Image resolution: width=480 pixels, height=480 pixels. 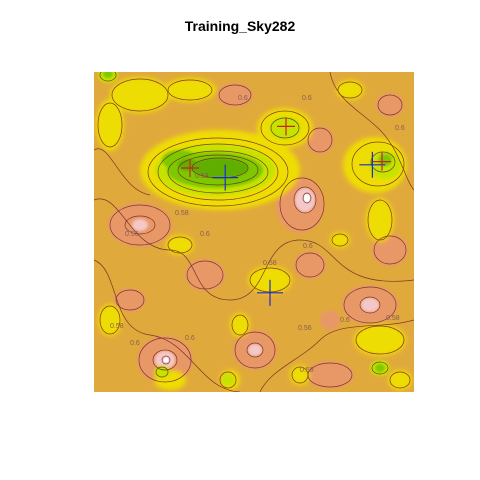 What do you see at coordinates (240, 26) in the screenshot?
I see `chart-title: Training_Sky282` at bounding box center [240, 26].